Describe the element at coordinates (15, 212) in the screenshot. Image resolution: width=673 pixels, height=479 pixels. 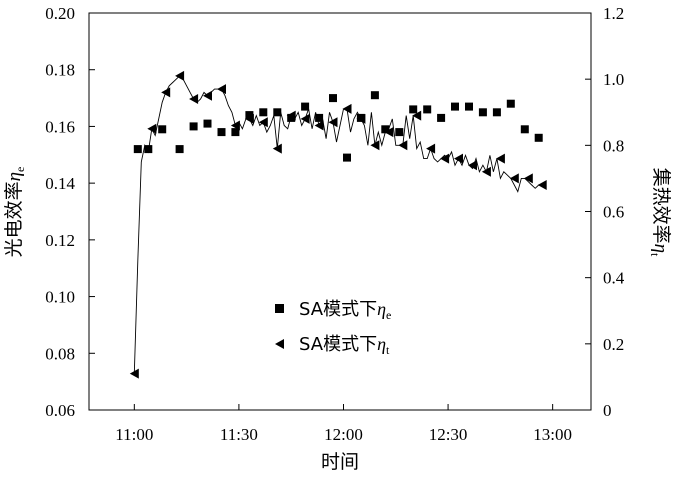
I see `y-left-axis-title: 光电效率ηe` at that location.